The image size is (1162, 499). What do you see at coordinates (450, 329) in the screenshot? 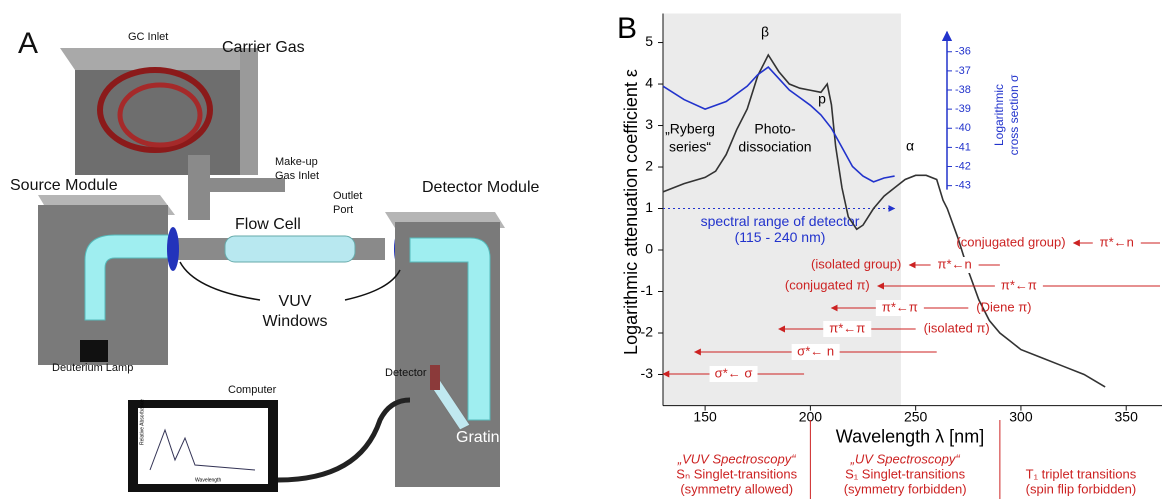
I see `light-tube` at bounding box center [450, 329].